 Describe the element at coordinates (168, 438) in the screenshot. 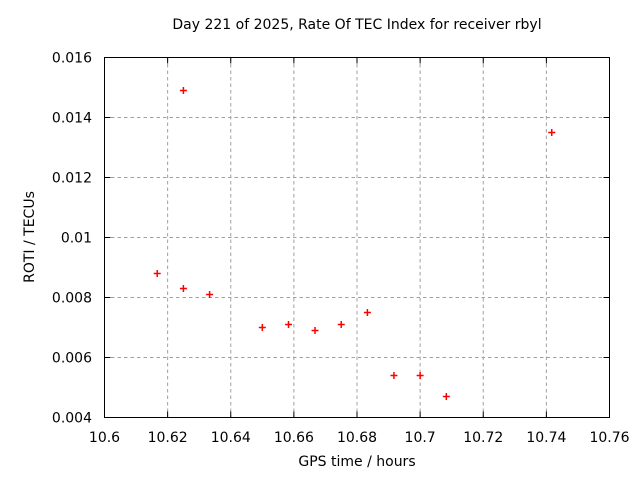

I see `x-tick-label: 10.62` at that location.